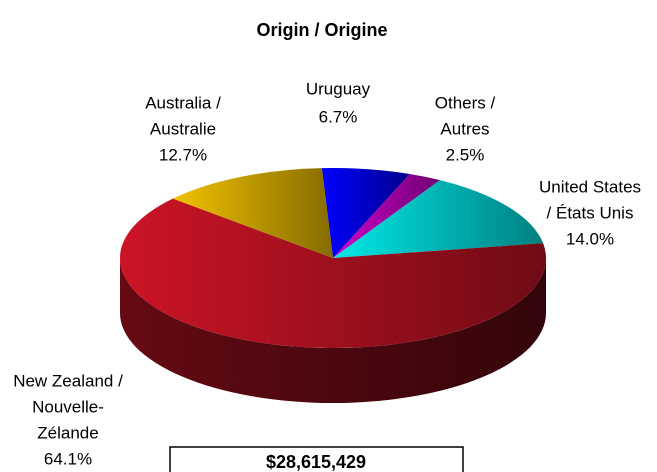  What do you see at coordinates (67, 432) in the screenshot?
I see `slice-label: Zélande` at bounding box center [67, 432].